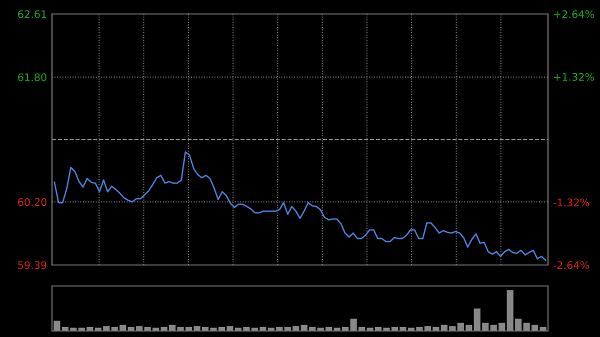 The image size is (600, 337). What do you see at coordinates (32, 202) in the screenshot?
I see `y-tick-label: 60.20` at bounding box center [32, 202].